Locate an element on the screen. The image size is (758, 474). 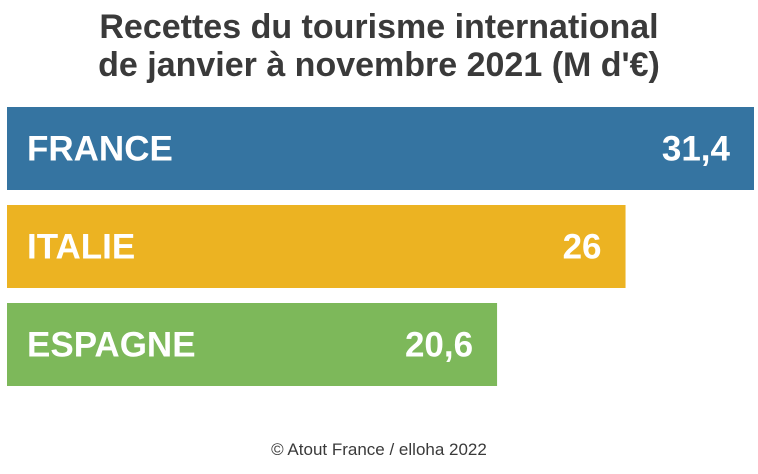
chart-title-line-1: Recettes du tourisme international is located at coordinates (379, 27).